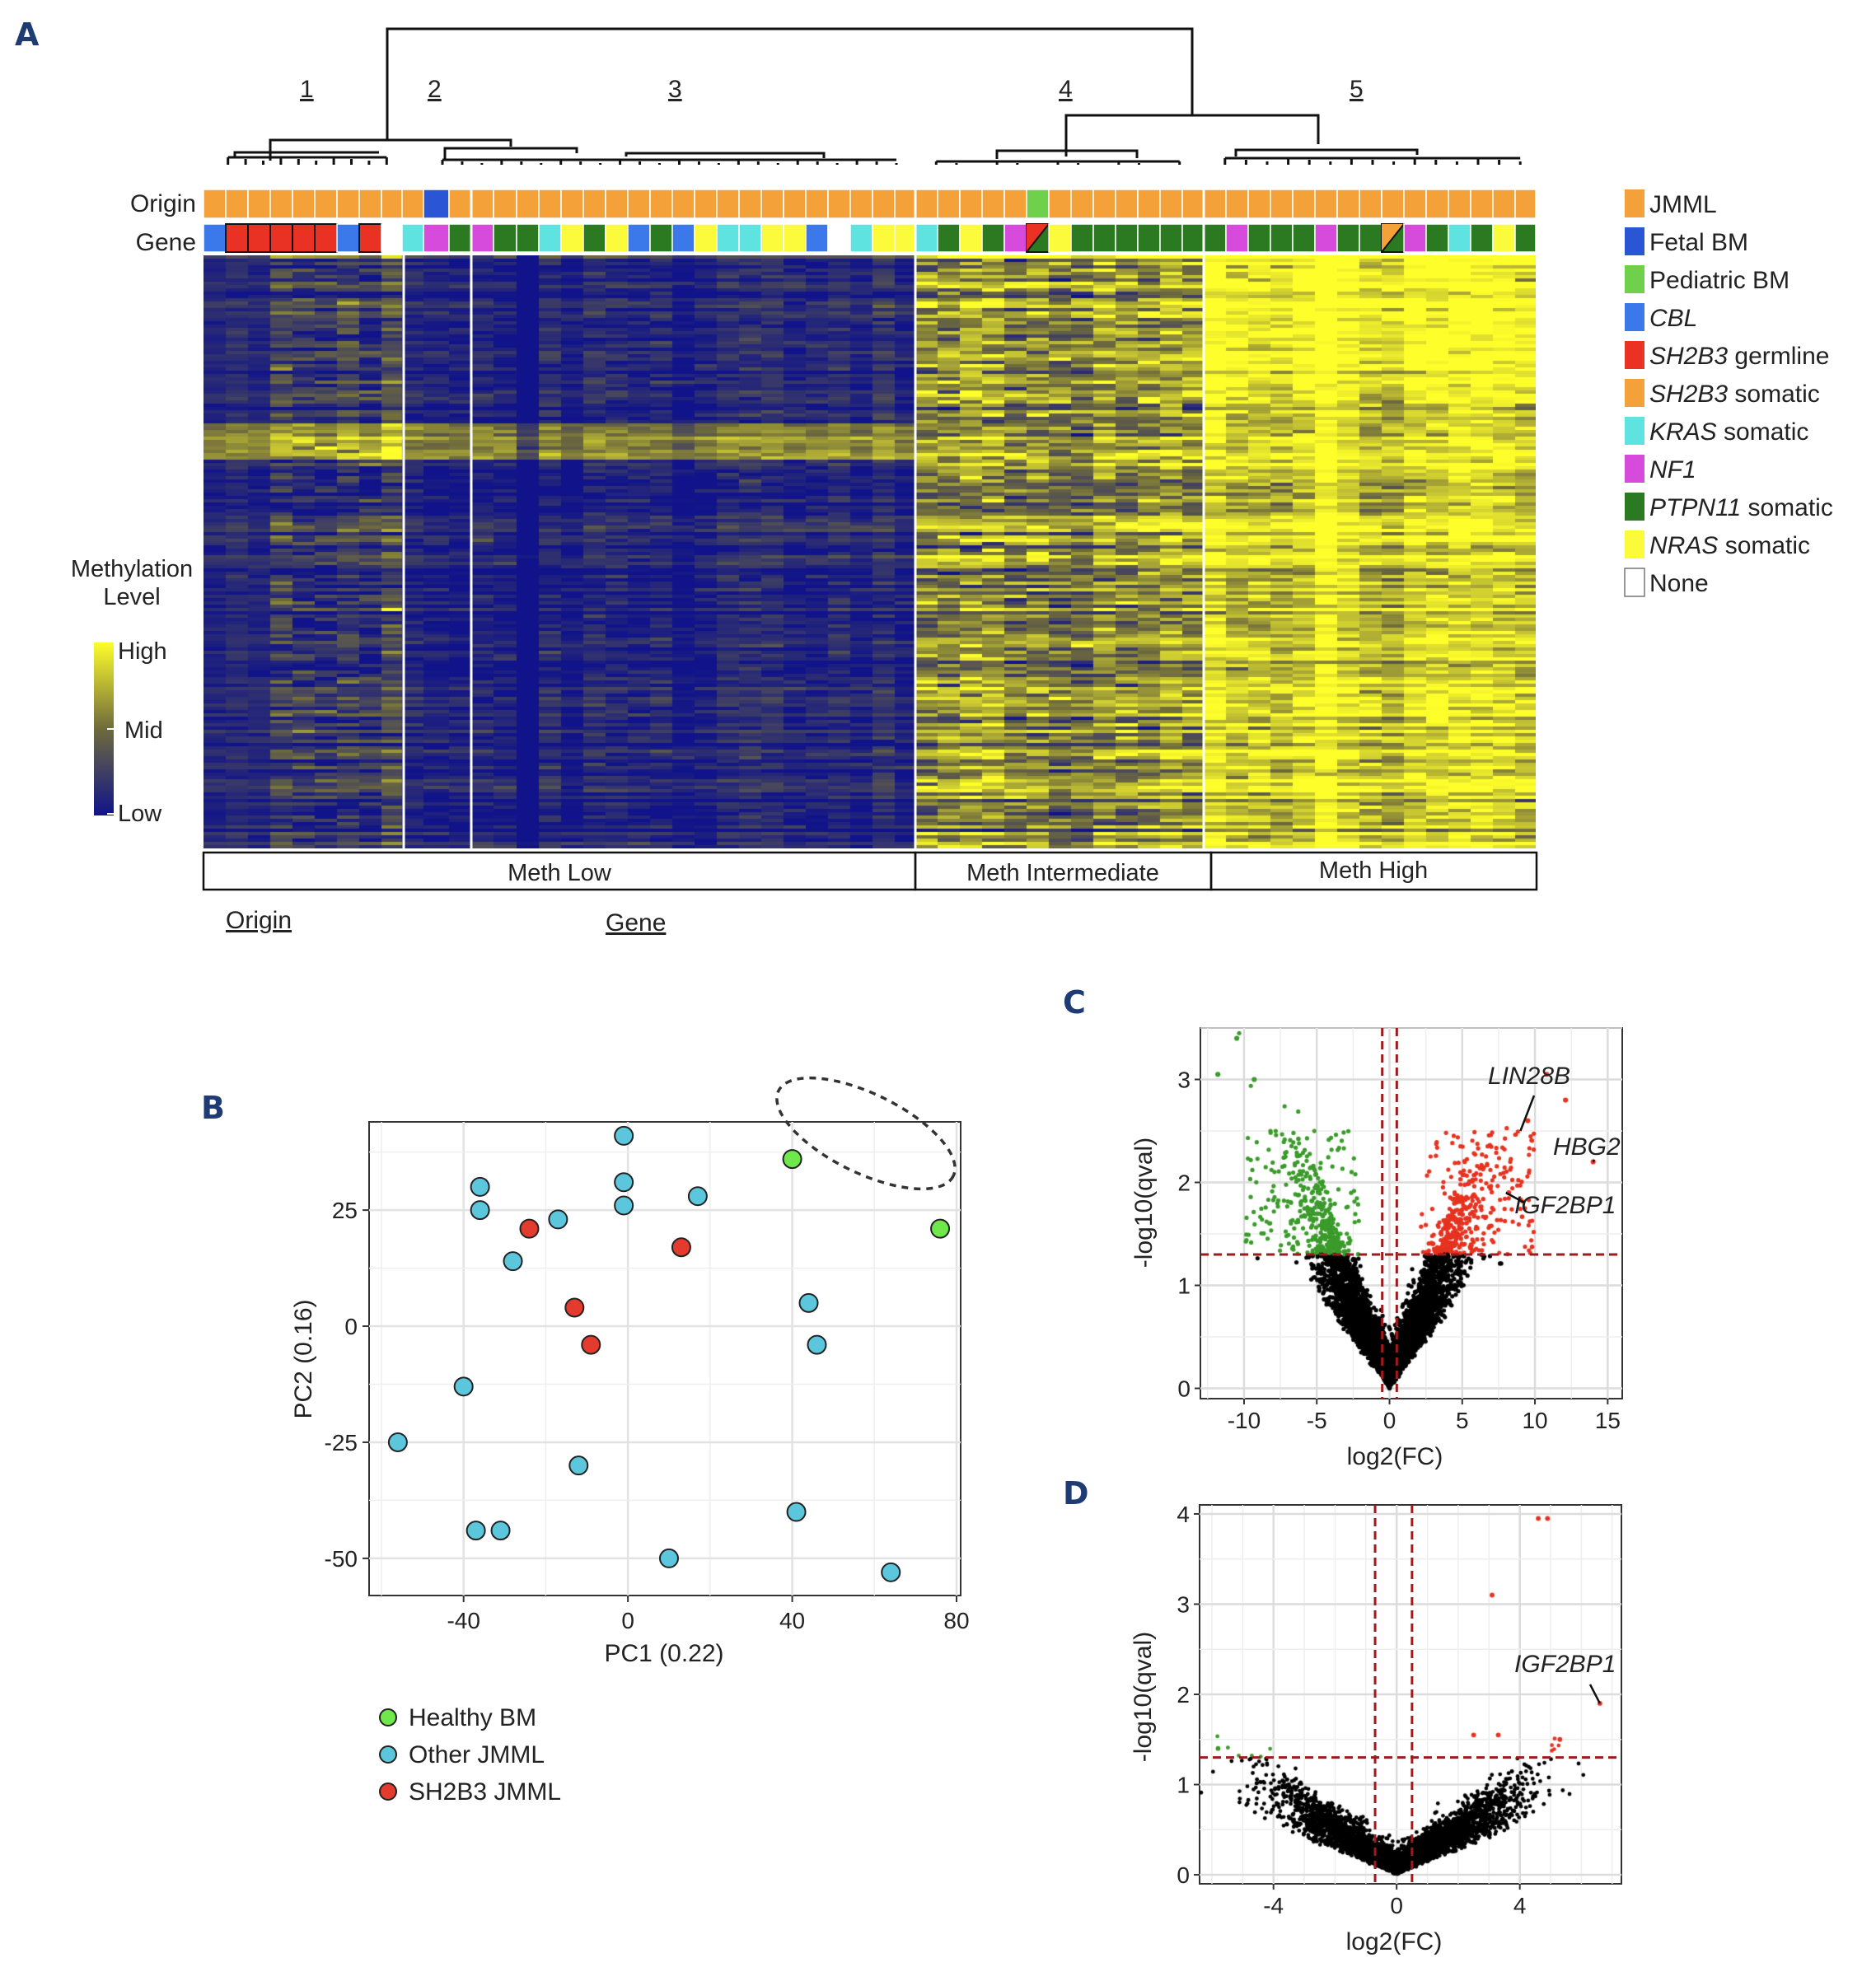  What do you see at coordinates (1719, 280) in the screenshot?
I see `legend-a-label: Pediatric BM` at bounding box center [1719, 280].